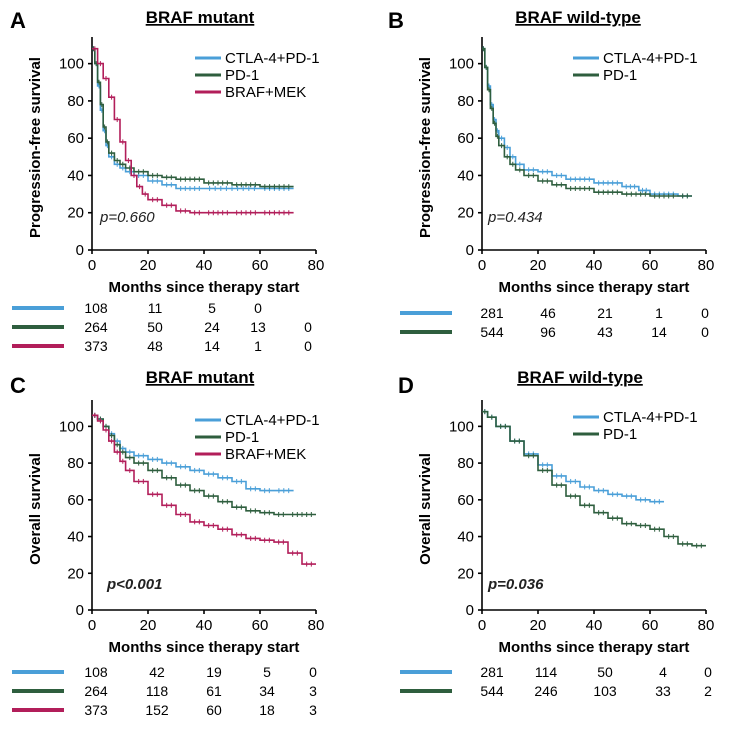 This screenshot has width=739, height=749. Describe the element at coordinates (96, 691) in the screenshot. I see `risk-count: 264` at that location.